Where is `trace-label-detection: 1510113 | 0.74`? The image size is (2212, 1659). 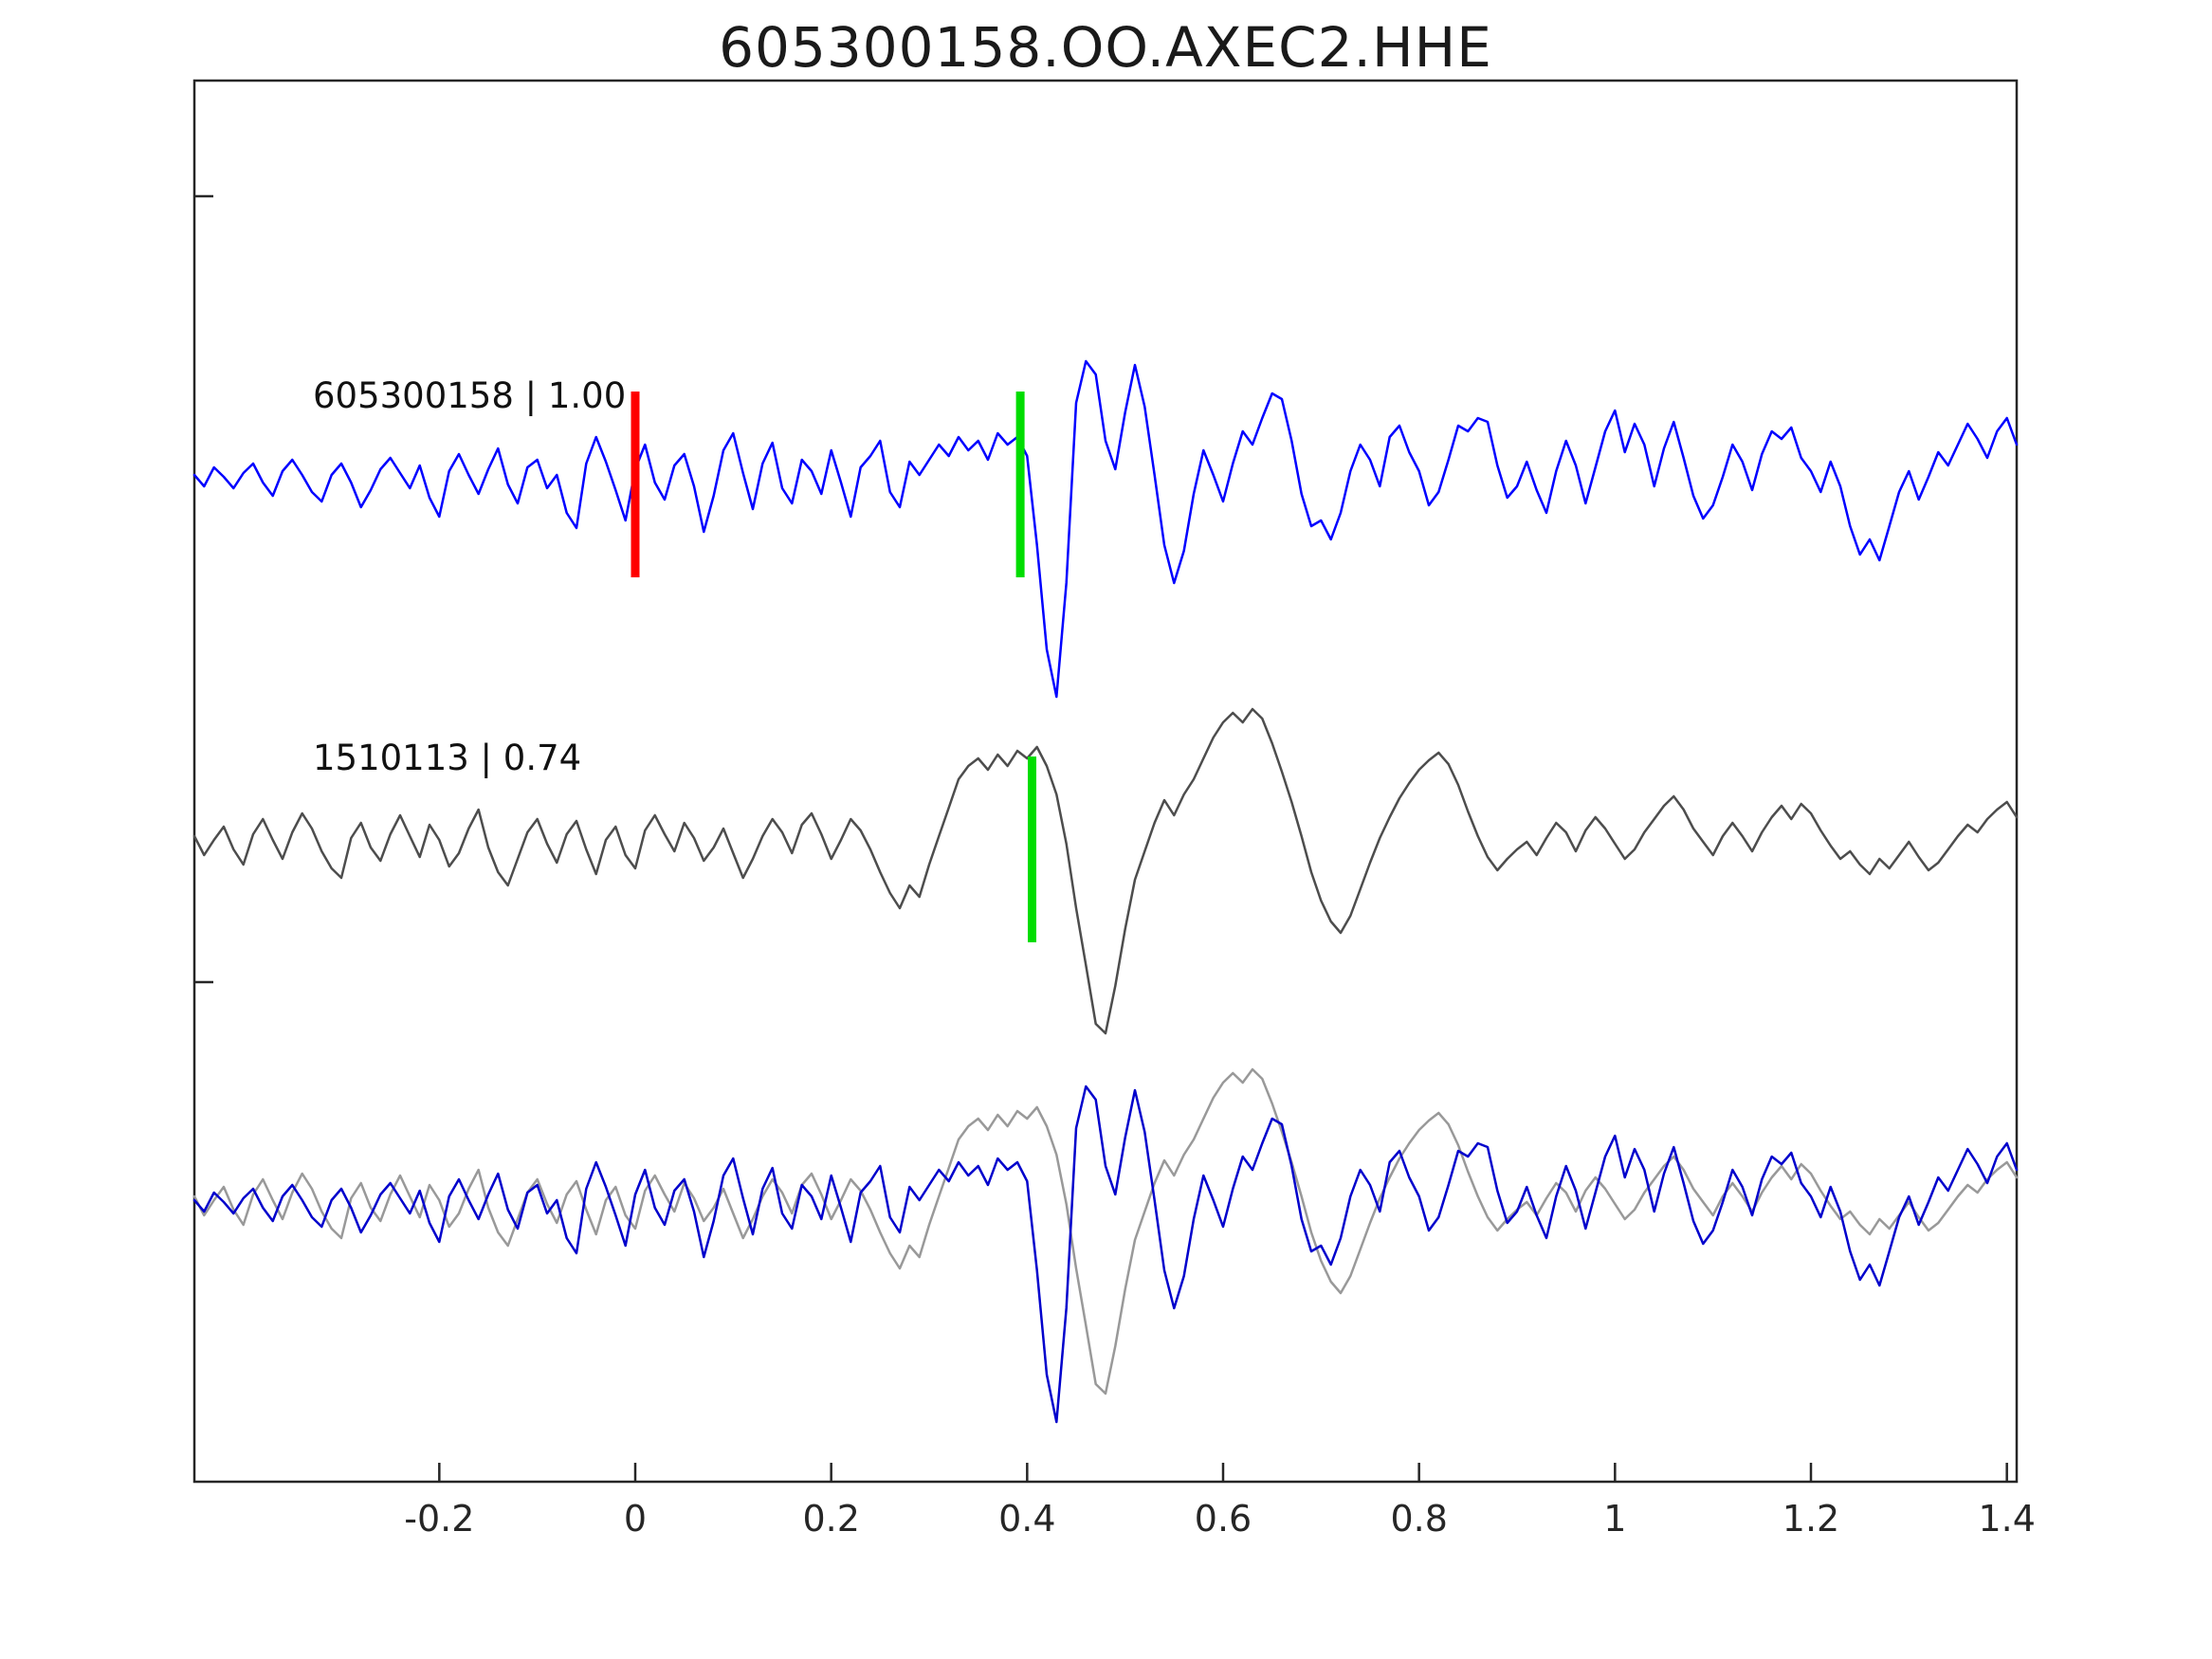 trace-label-detection: 1510113 | 0.74 is located at coordinates (447, 758).